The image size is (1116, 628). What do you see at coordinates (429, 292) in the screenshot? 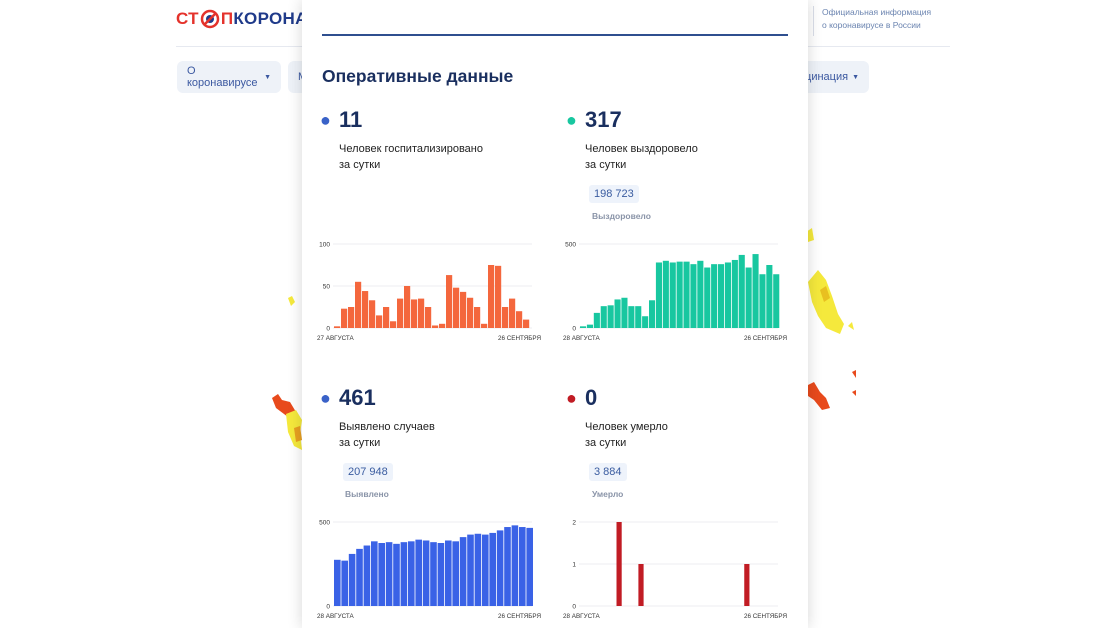
I see `chart-hospitalized: 0 50 100 27 АВГУСТА 26 СЕНТЯБРЯ` at bounding box center [429, 292].